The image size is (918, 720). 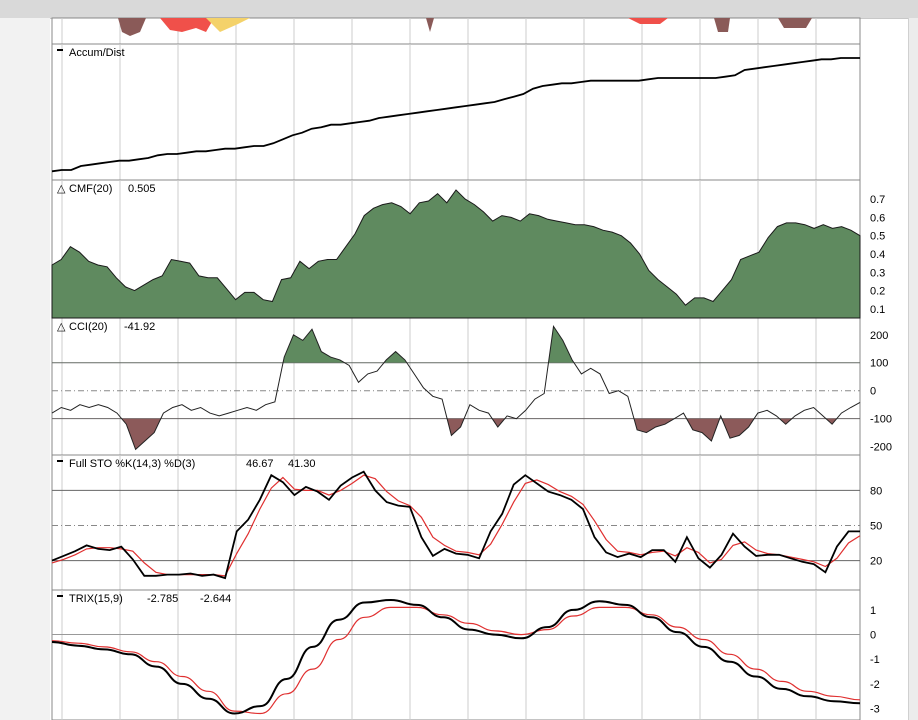 I want to click on cmf-ytick: 0.2, so click(x=877, y=292).